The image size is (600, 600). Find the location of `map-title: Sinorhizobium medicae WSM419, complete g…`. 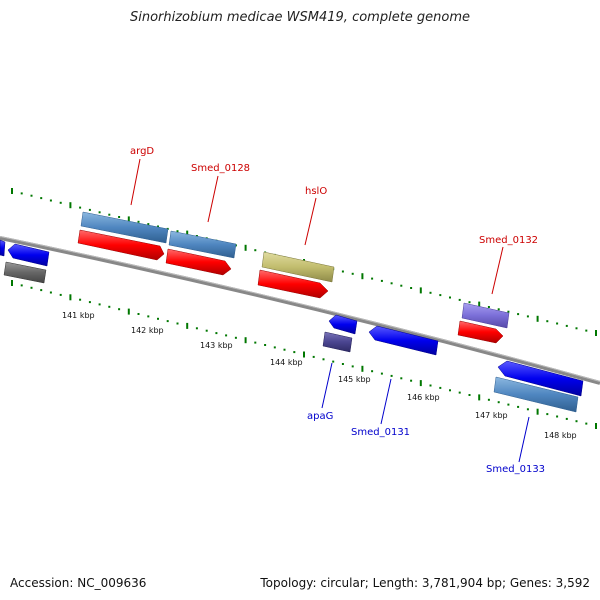

map-title: Sinorhizobium medicae WSM419, complete g… is located at coordinates (300, 17).